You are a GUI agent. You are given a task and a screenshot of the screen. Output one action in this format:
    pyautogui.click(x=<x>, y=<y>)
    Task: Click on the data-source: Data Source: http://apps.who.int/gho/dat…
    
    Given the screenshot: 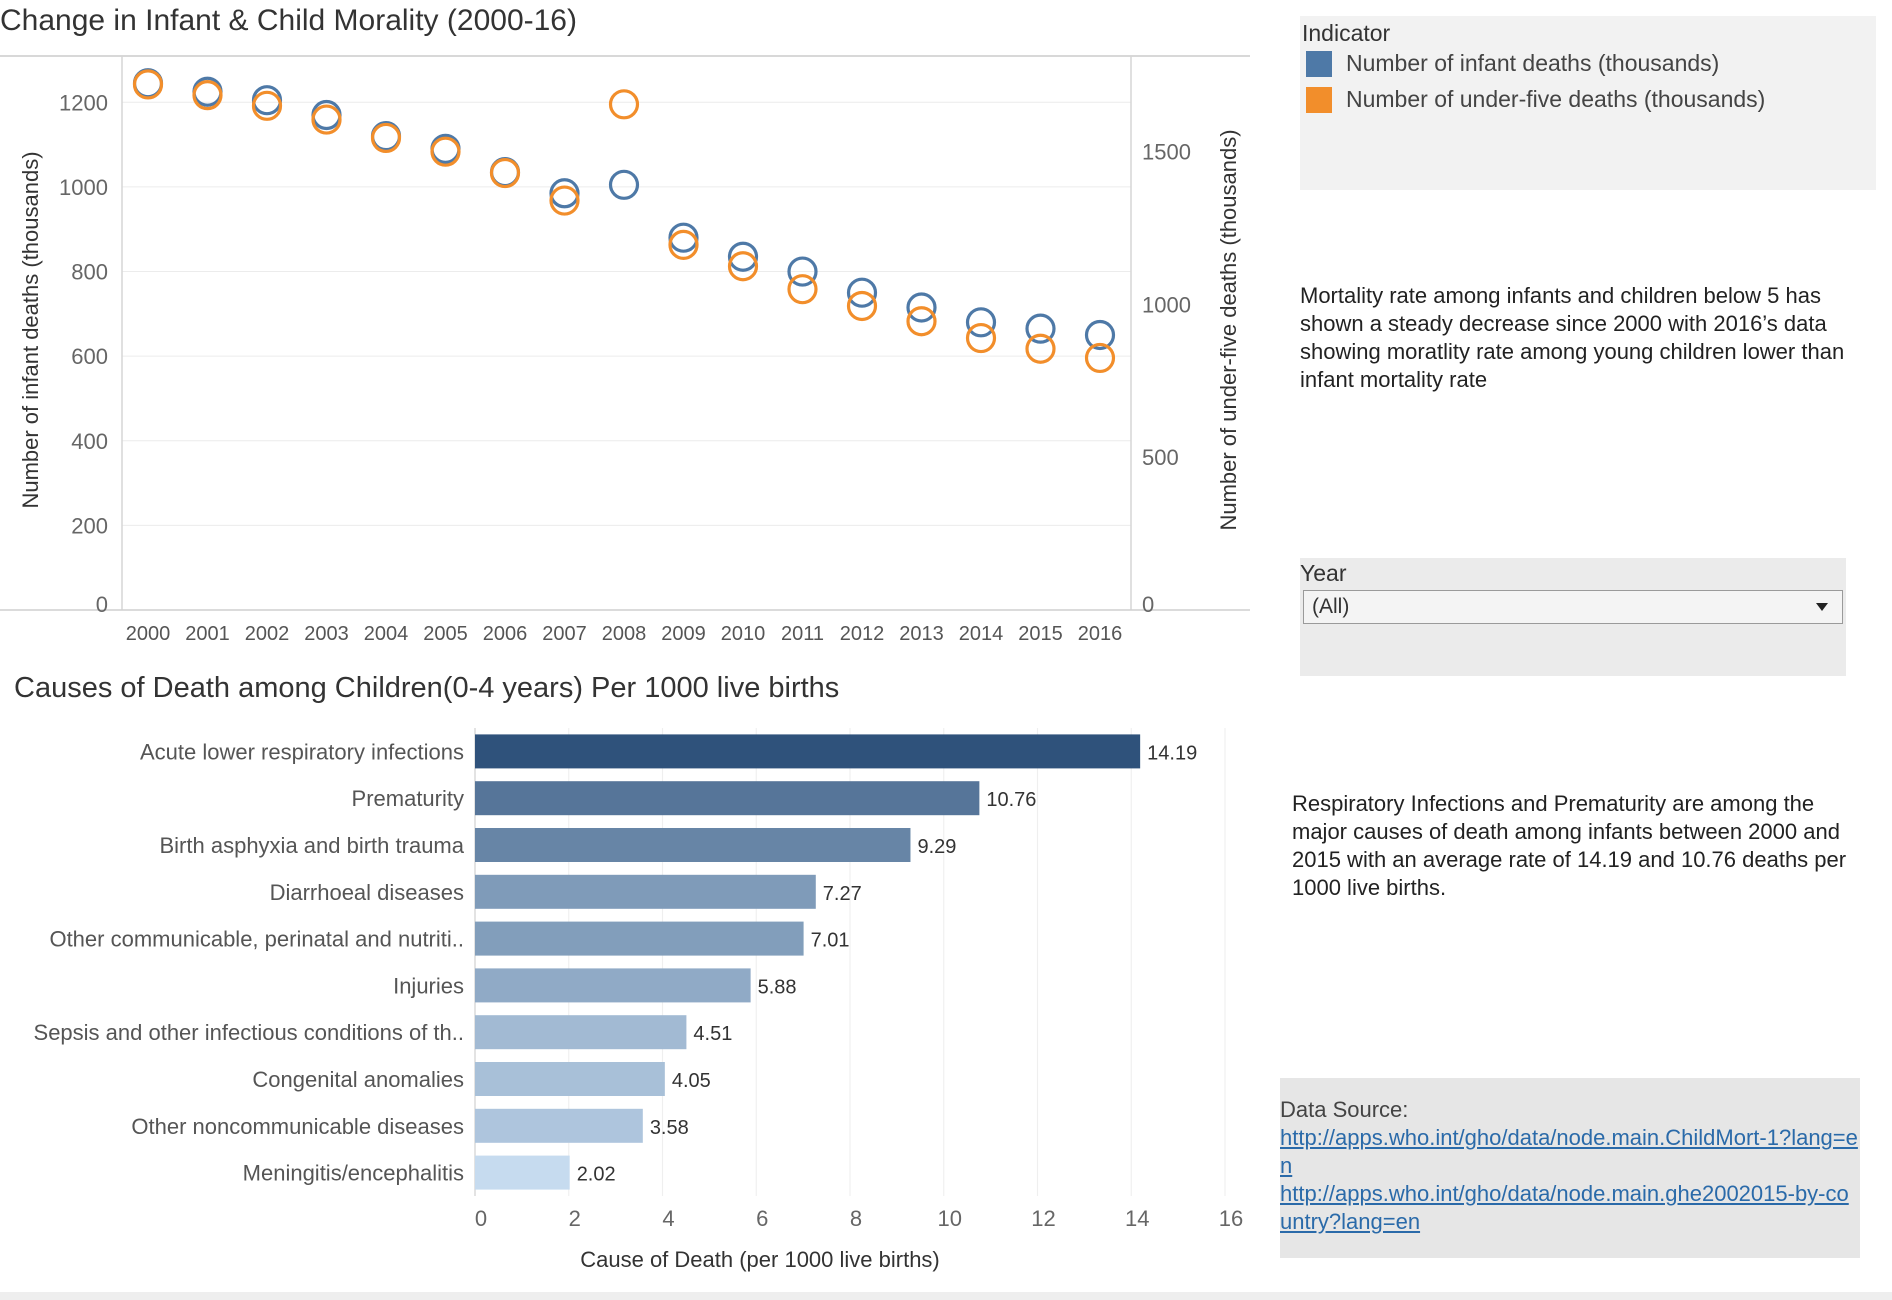 What is the action you would take?
    pyautogui.click(x=1570, y=1166)
    